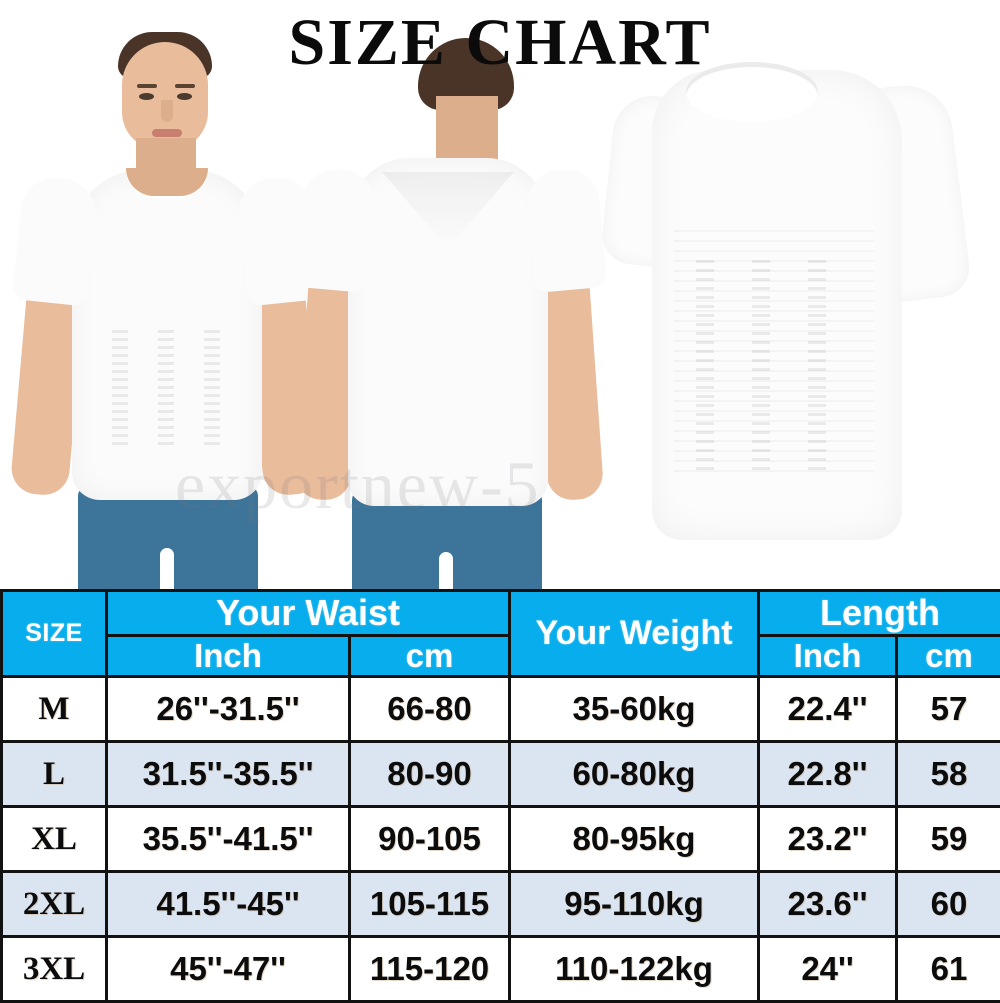 The image size is (1000, 1003). Describe the element at coordinates (54, 634) in the screenshot. I see `header-size: SIZE` at that location.